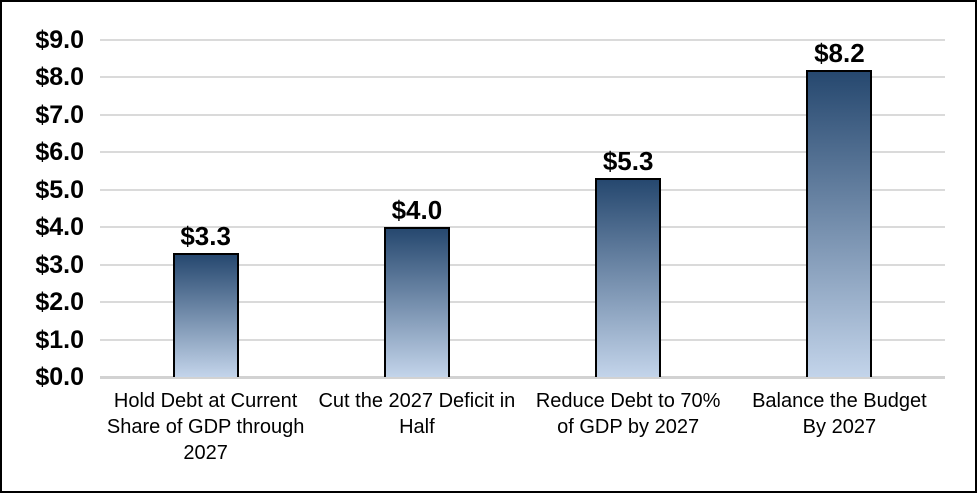 The width and height of the screenshot is (977, 493). Describe the element at coordinates (59, 377) in the screenshot. I see `y-tick-label: $0.0` at that location.